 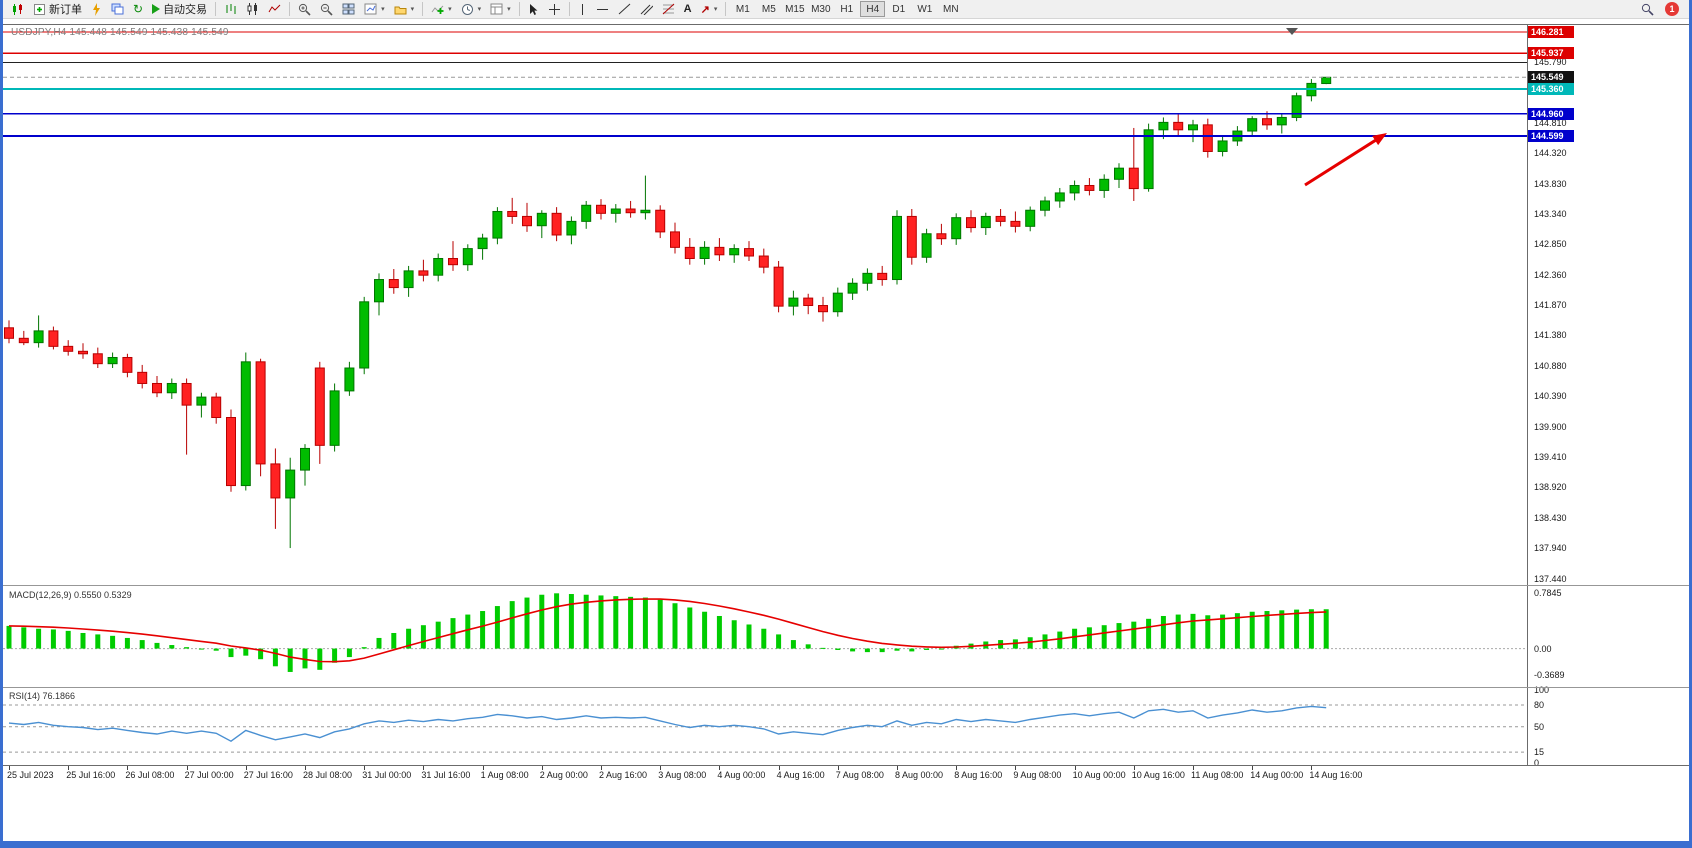 I want to click on text-tool-button: A, so click(x=688, y=9).